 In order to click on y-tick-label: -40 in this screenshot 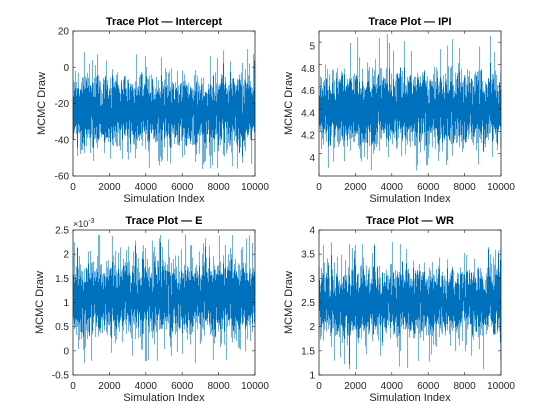, I will do `click(62, 140)`.